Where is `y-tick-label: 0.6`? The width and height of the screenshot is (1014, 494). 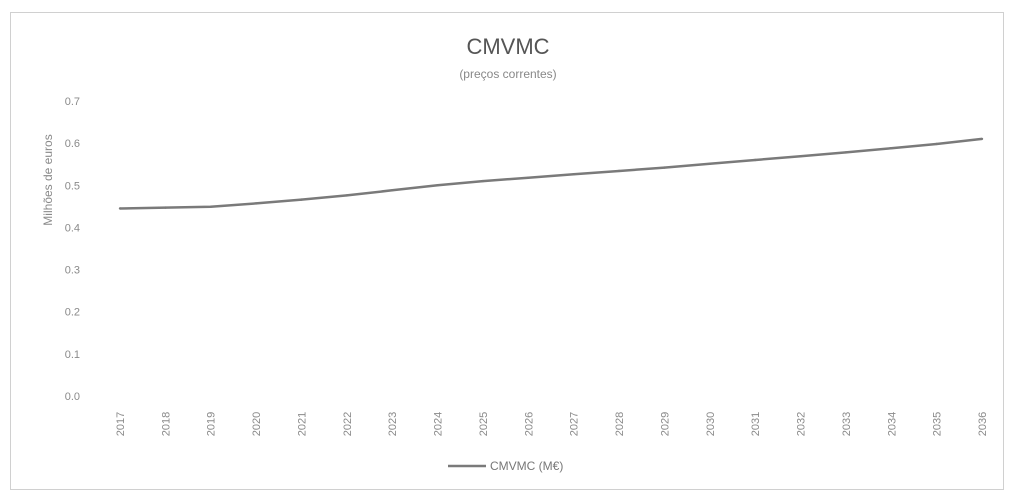
y-tick-label: 0.6 is located at coordinates (72, 144).